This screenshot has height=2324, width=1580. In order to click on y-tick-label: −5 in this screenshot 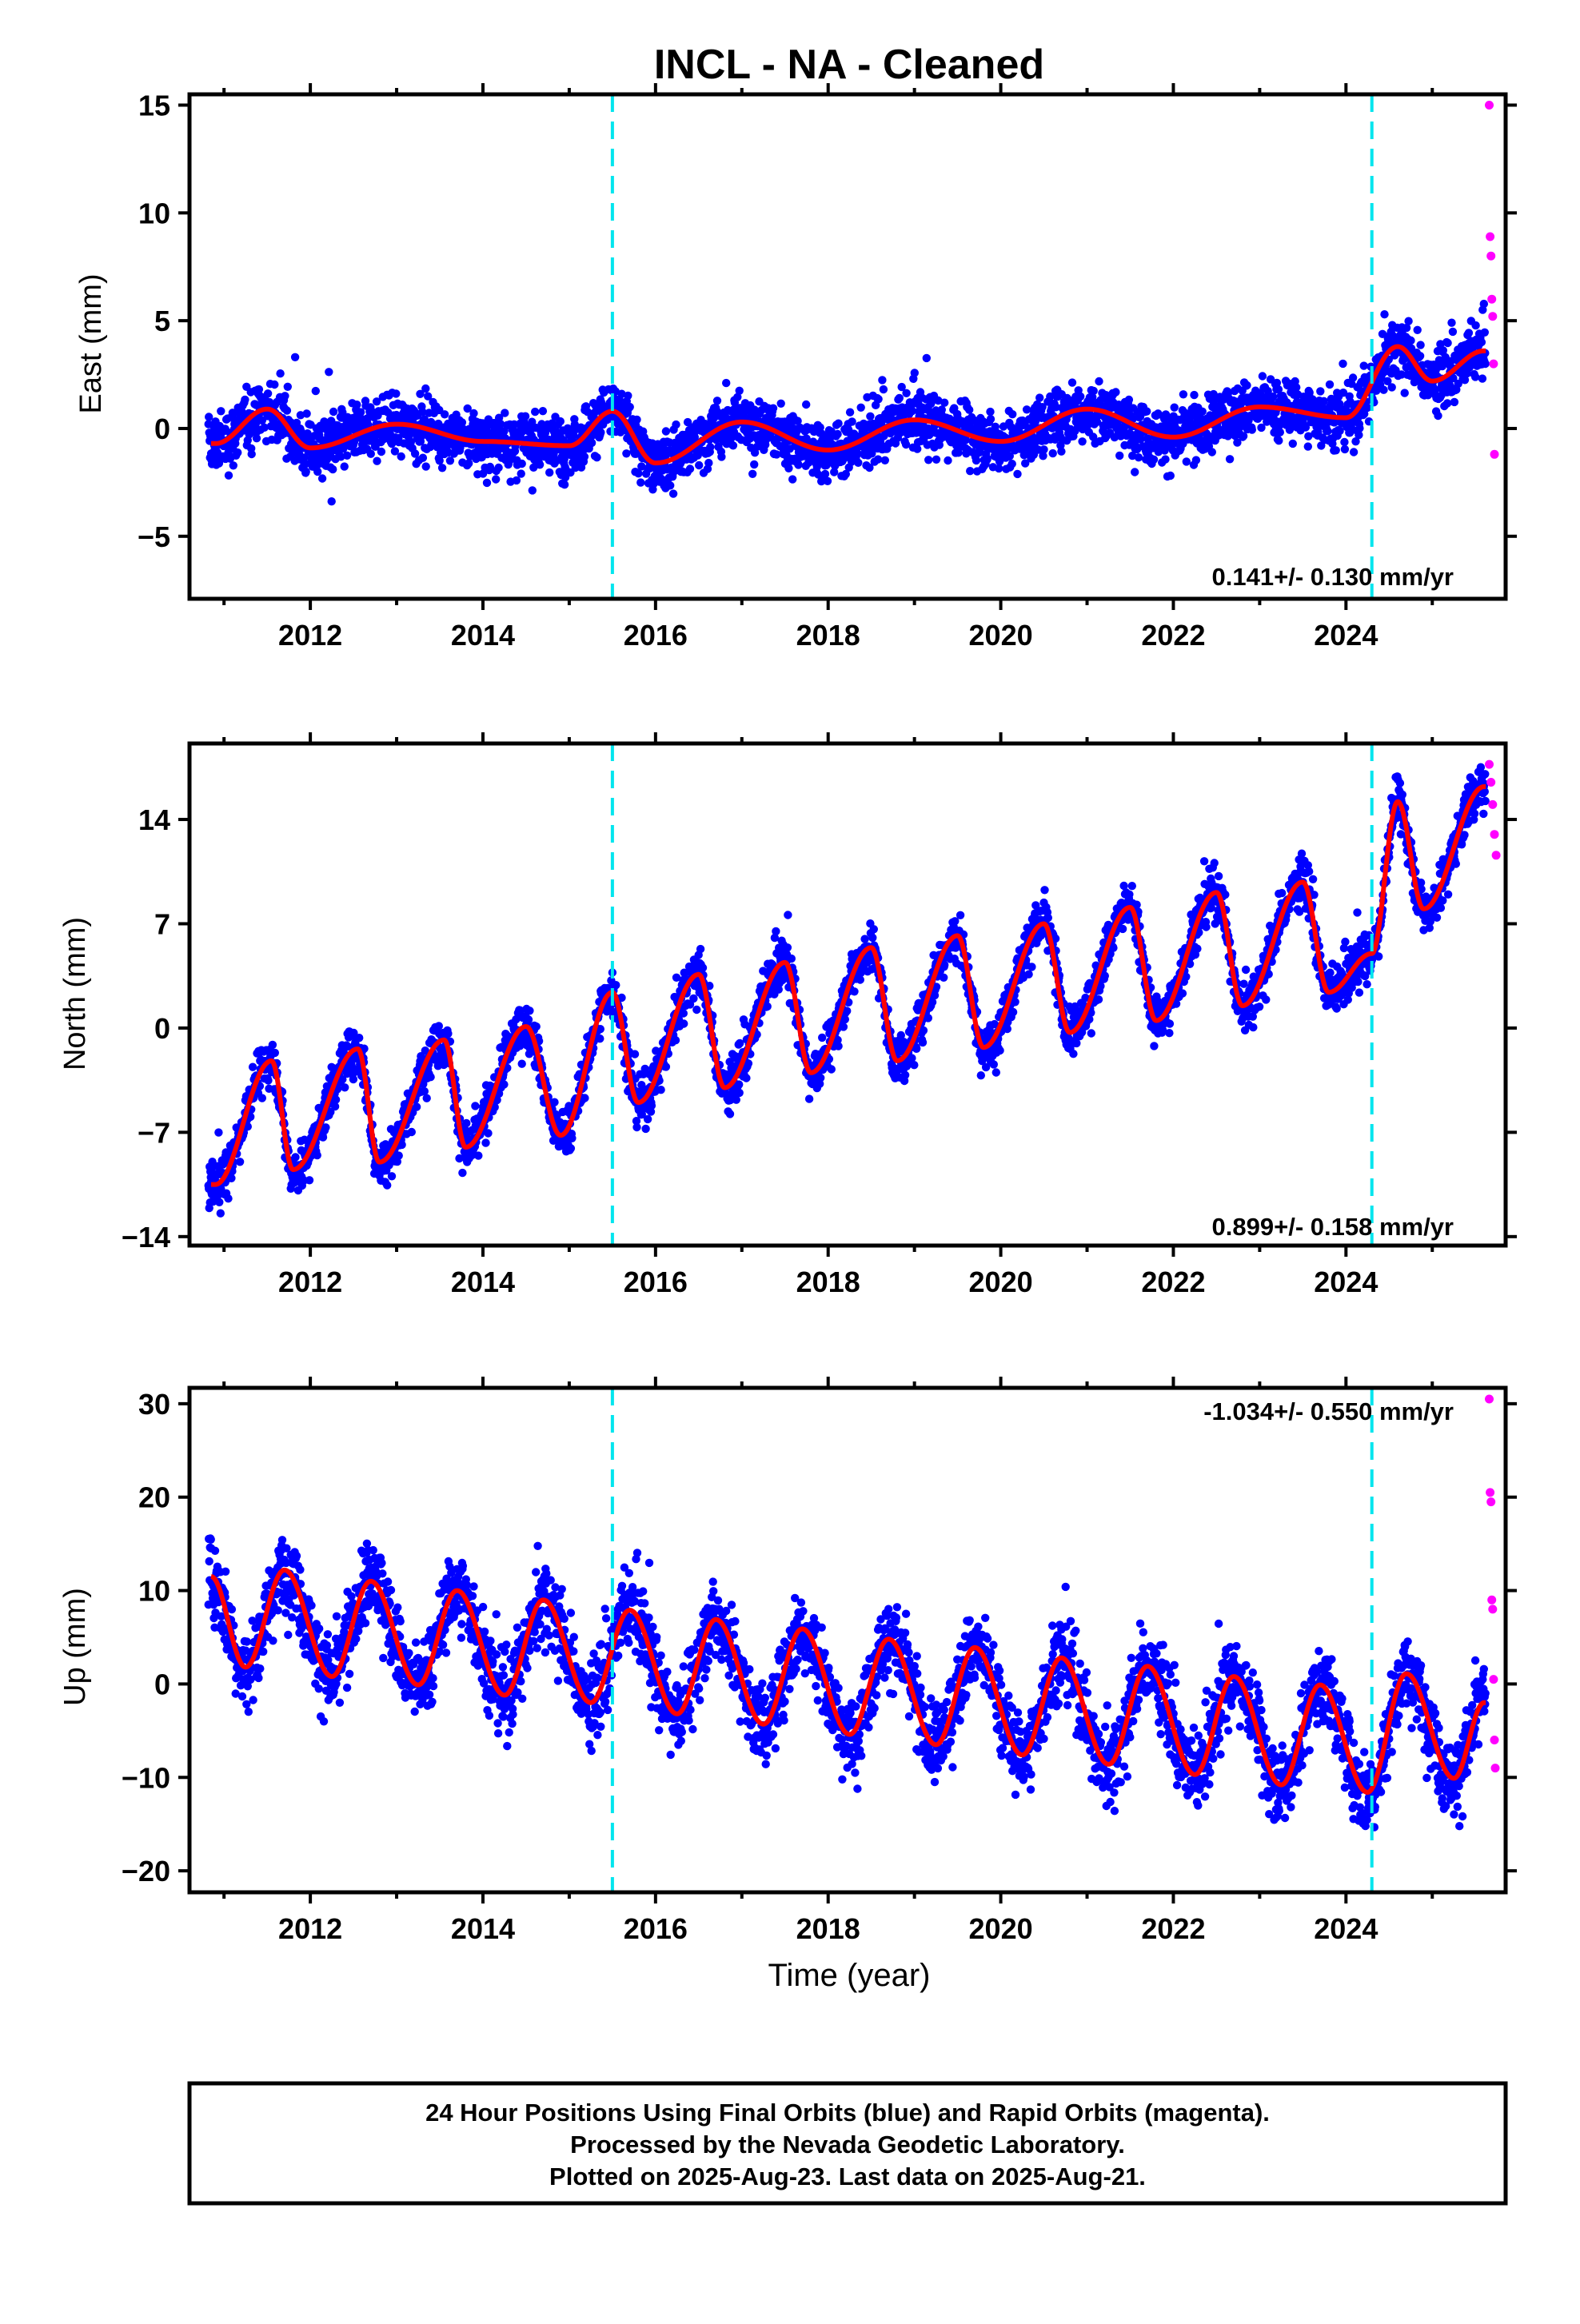, I will do `click(154, 536)`.